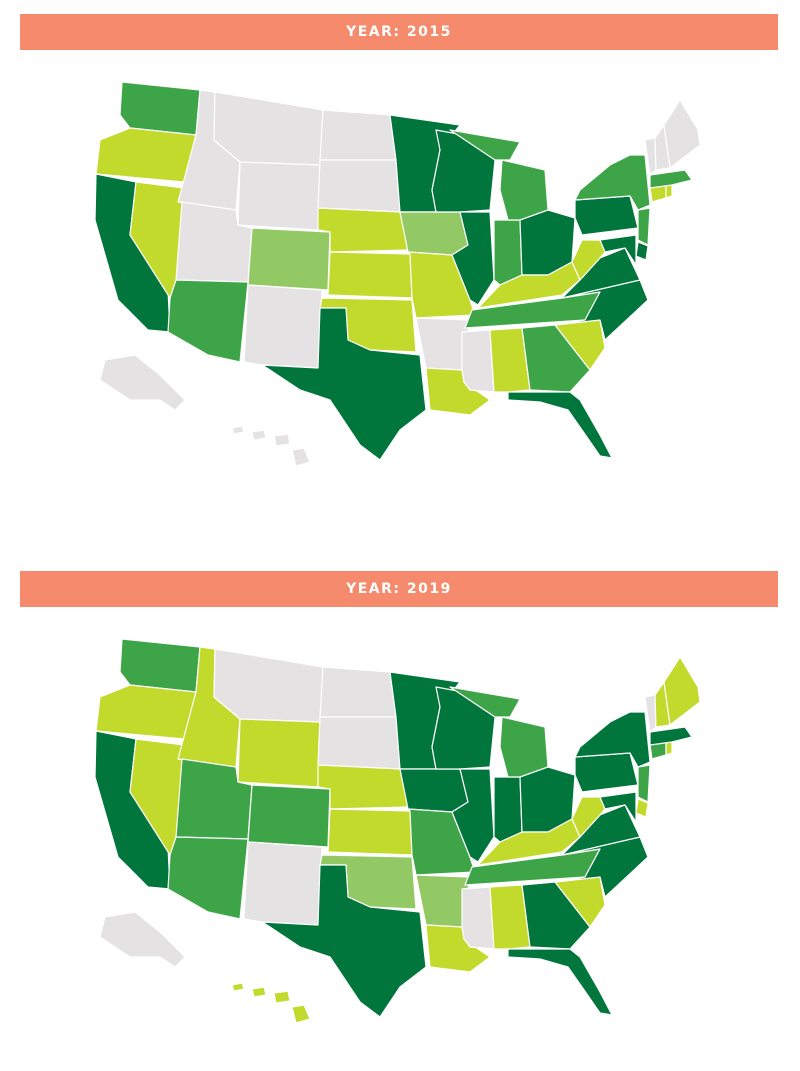 The width and height of the screenshot is (800, 1071). I want to click on year-2019-title: YEAR: 2019, so click(399, 589).